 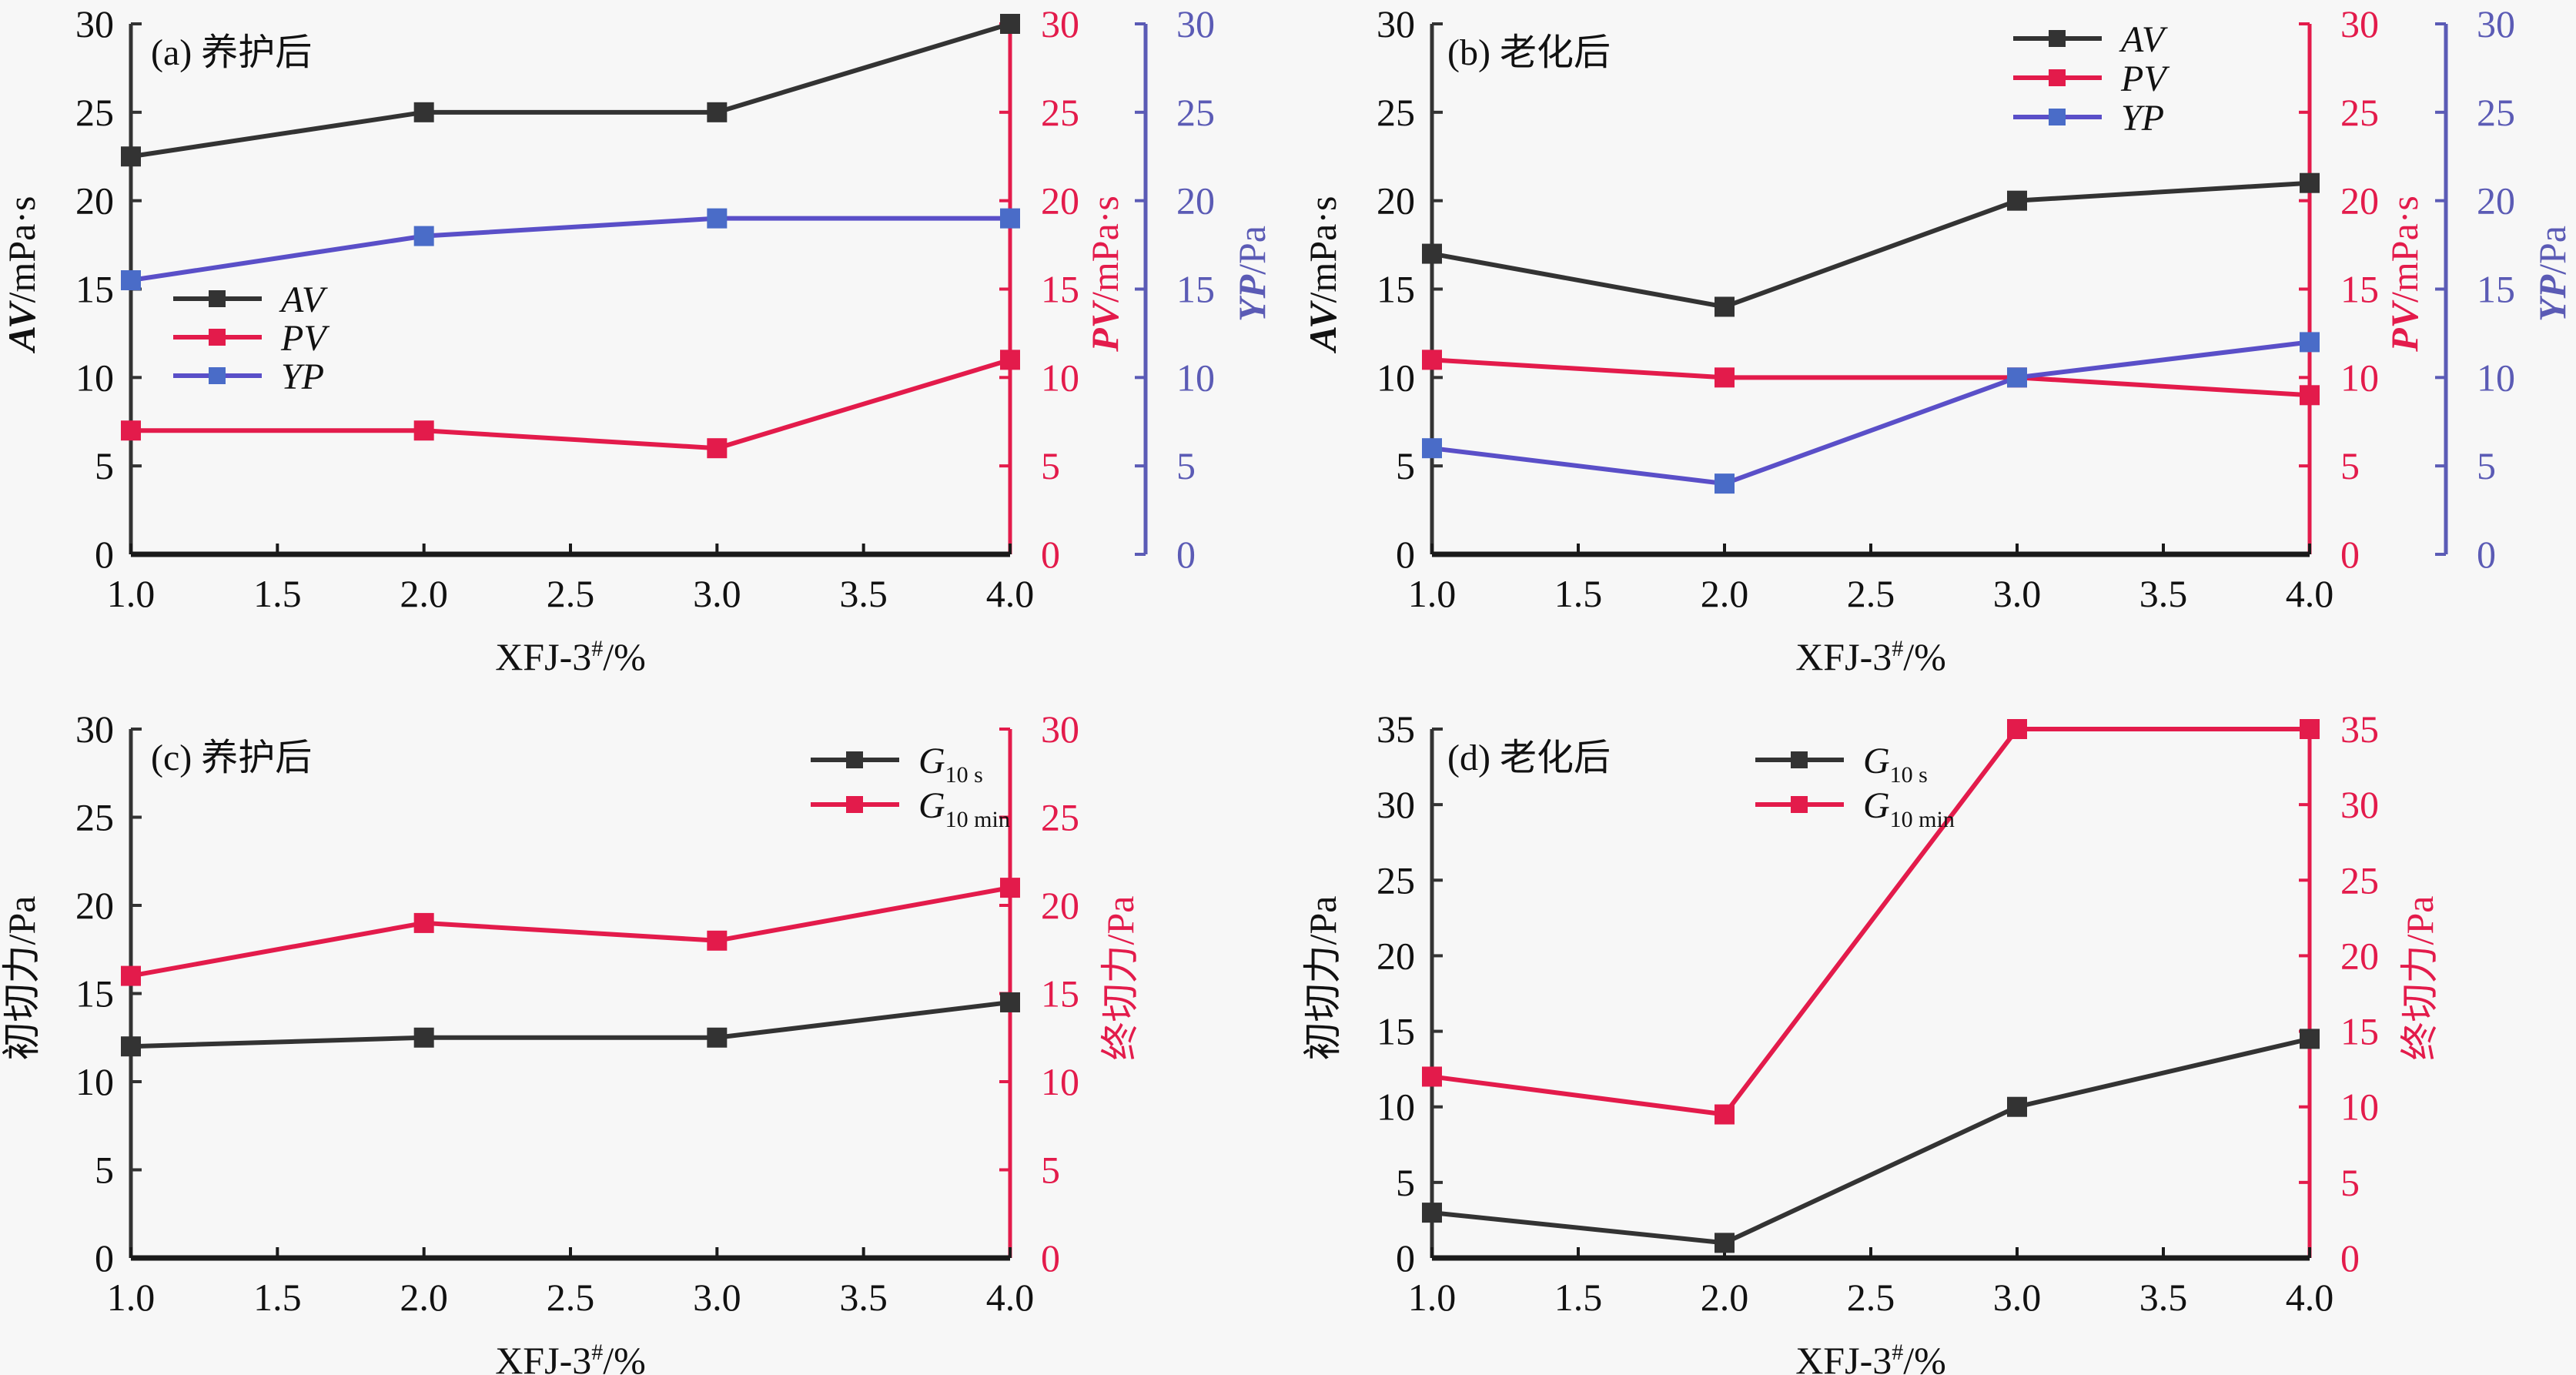 I want to click on y-axis-title-unit: /Pa, so click(x=1251, y=251).